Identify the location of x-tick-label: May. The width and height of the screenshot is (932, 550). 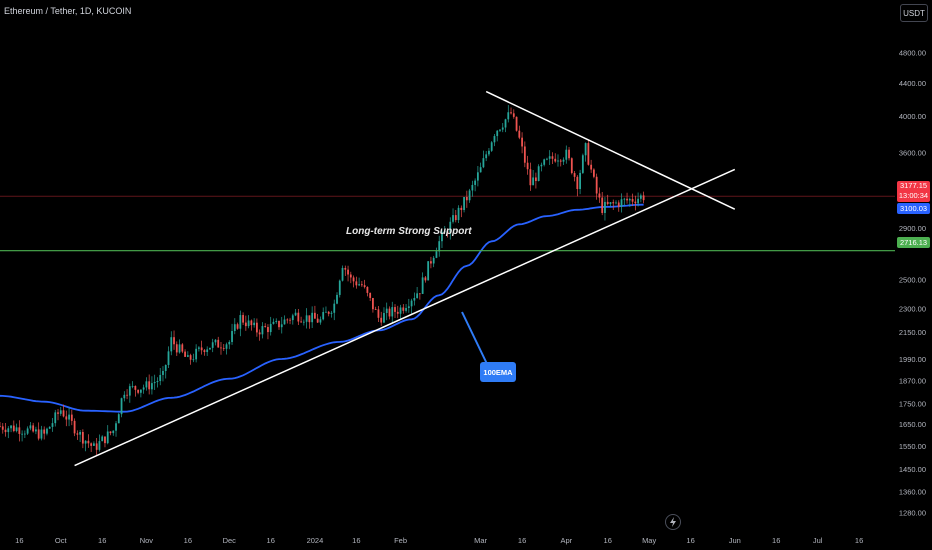
(649, 540).